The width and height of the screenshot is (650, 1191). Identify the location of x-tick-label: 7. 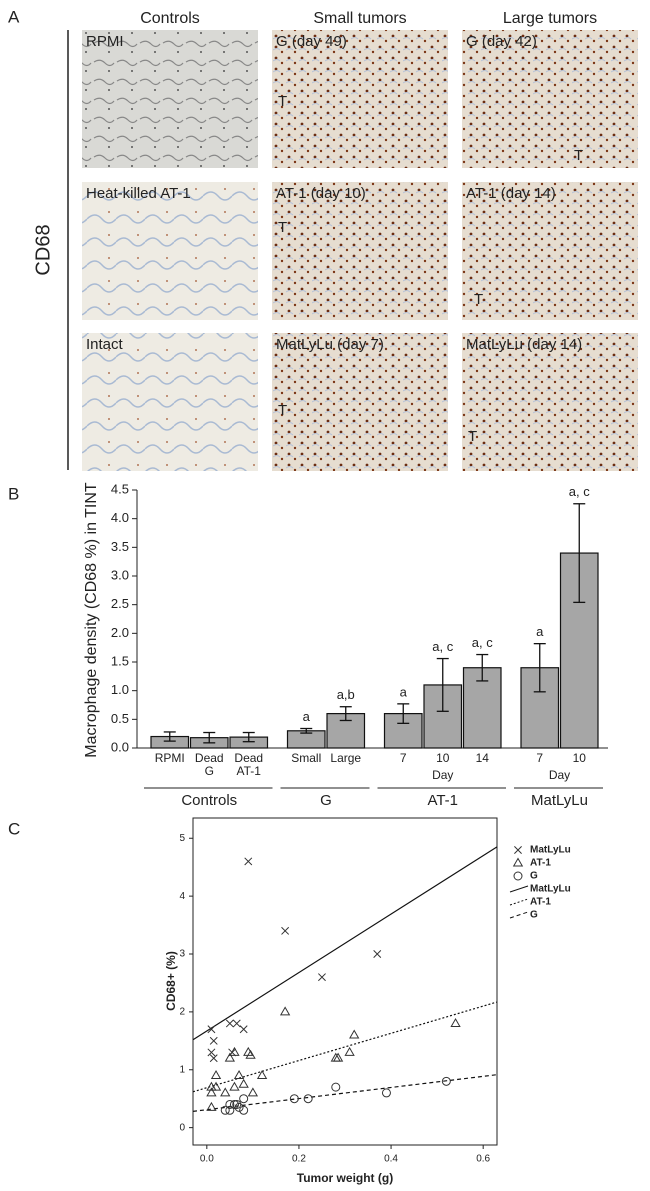
(540, 758).